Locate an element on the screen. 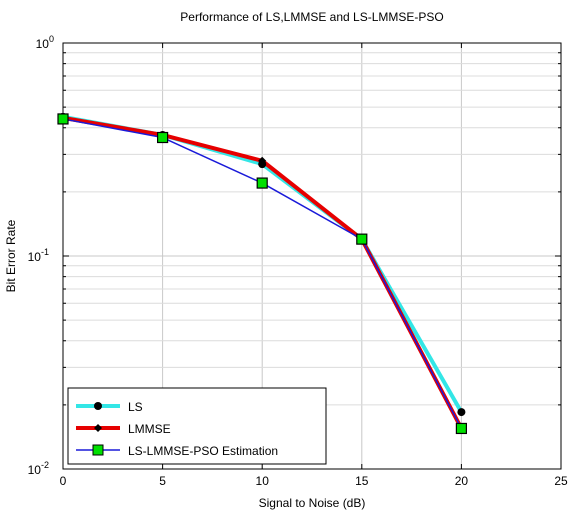  x-tick-label: 20 is located at coordinates (462, 481).